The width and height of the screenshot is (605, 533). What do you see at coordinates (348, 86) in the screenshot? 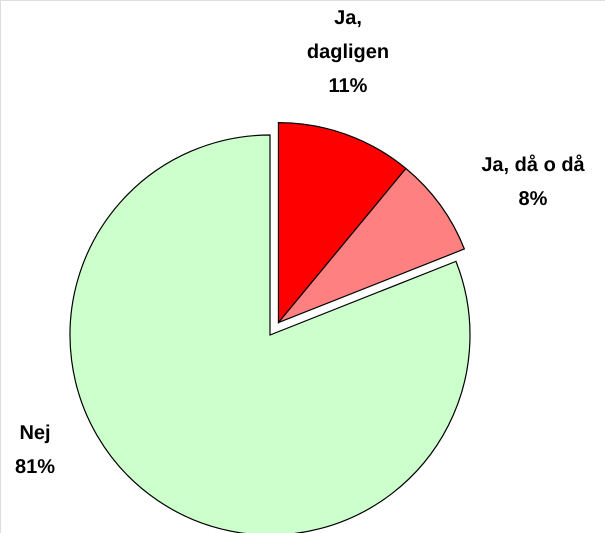
I see `data-label: 11%` at bounding box center [348, 86].